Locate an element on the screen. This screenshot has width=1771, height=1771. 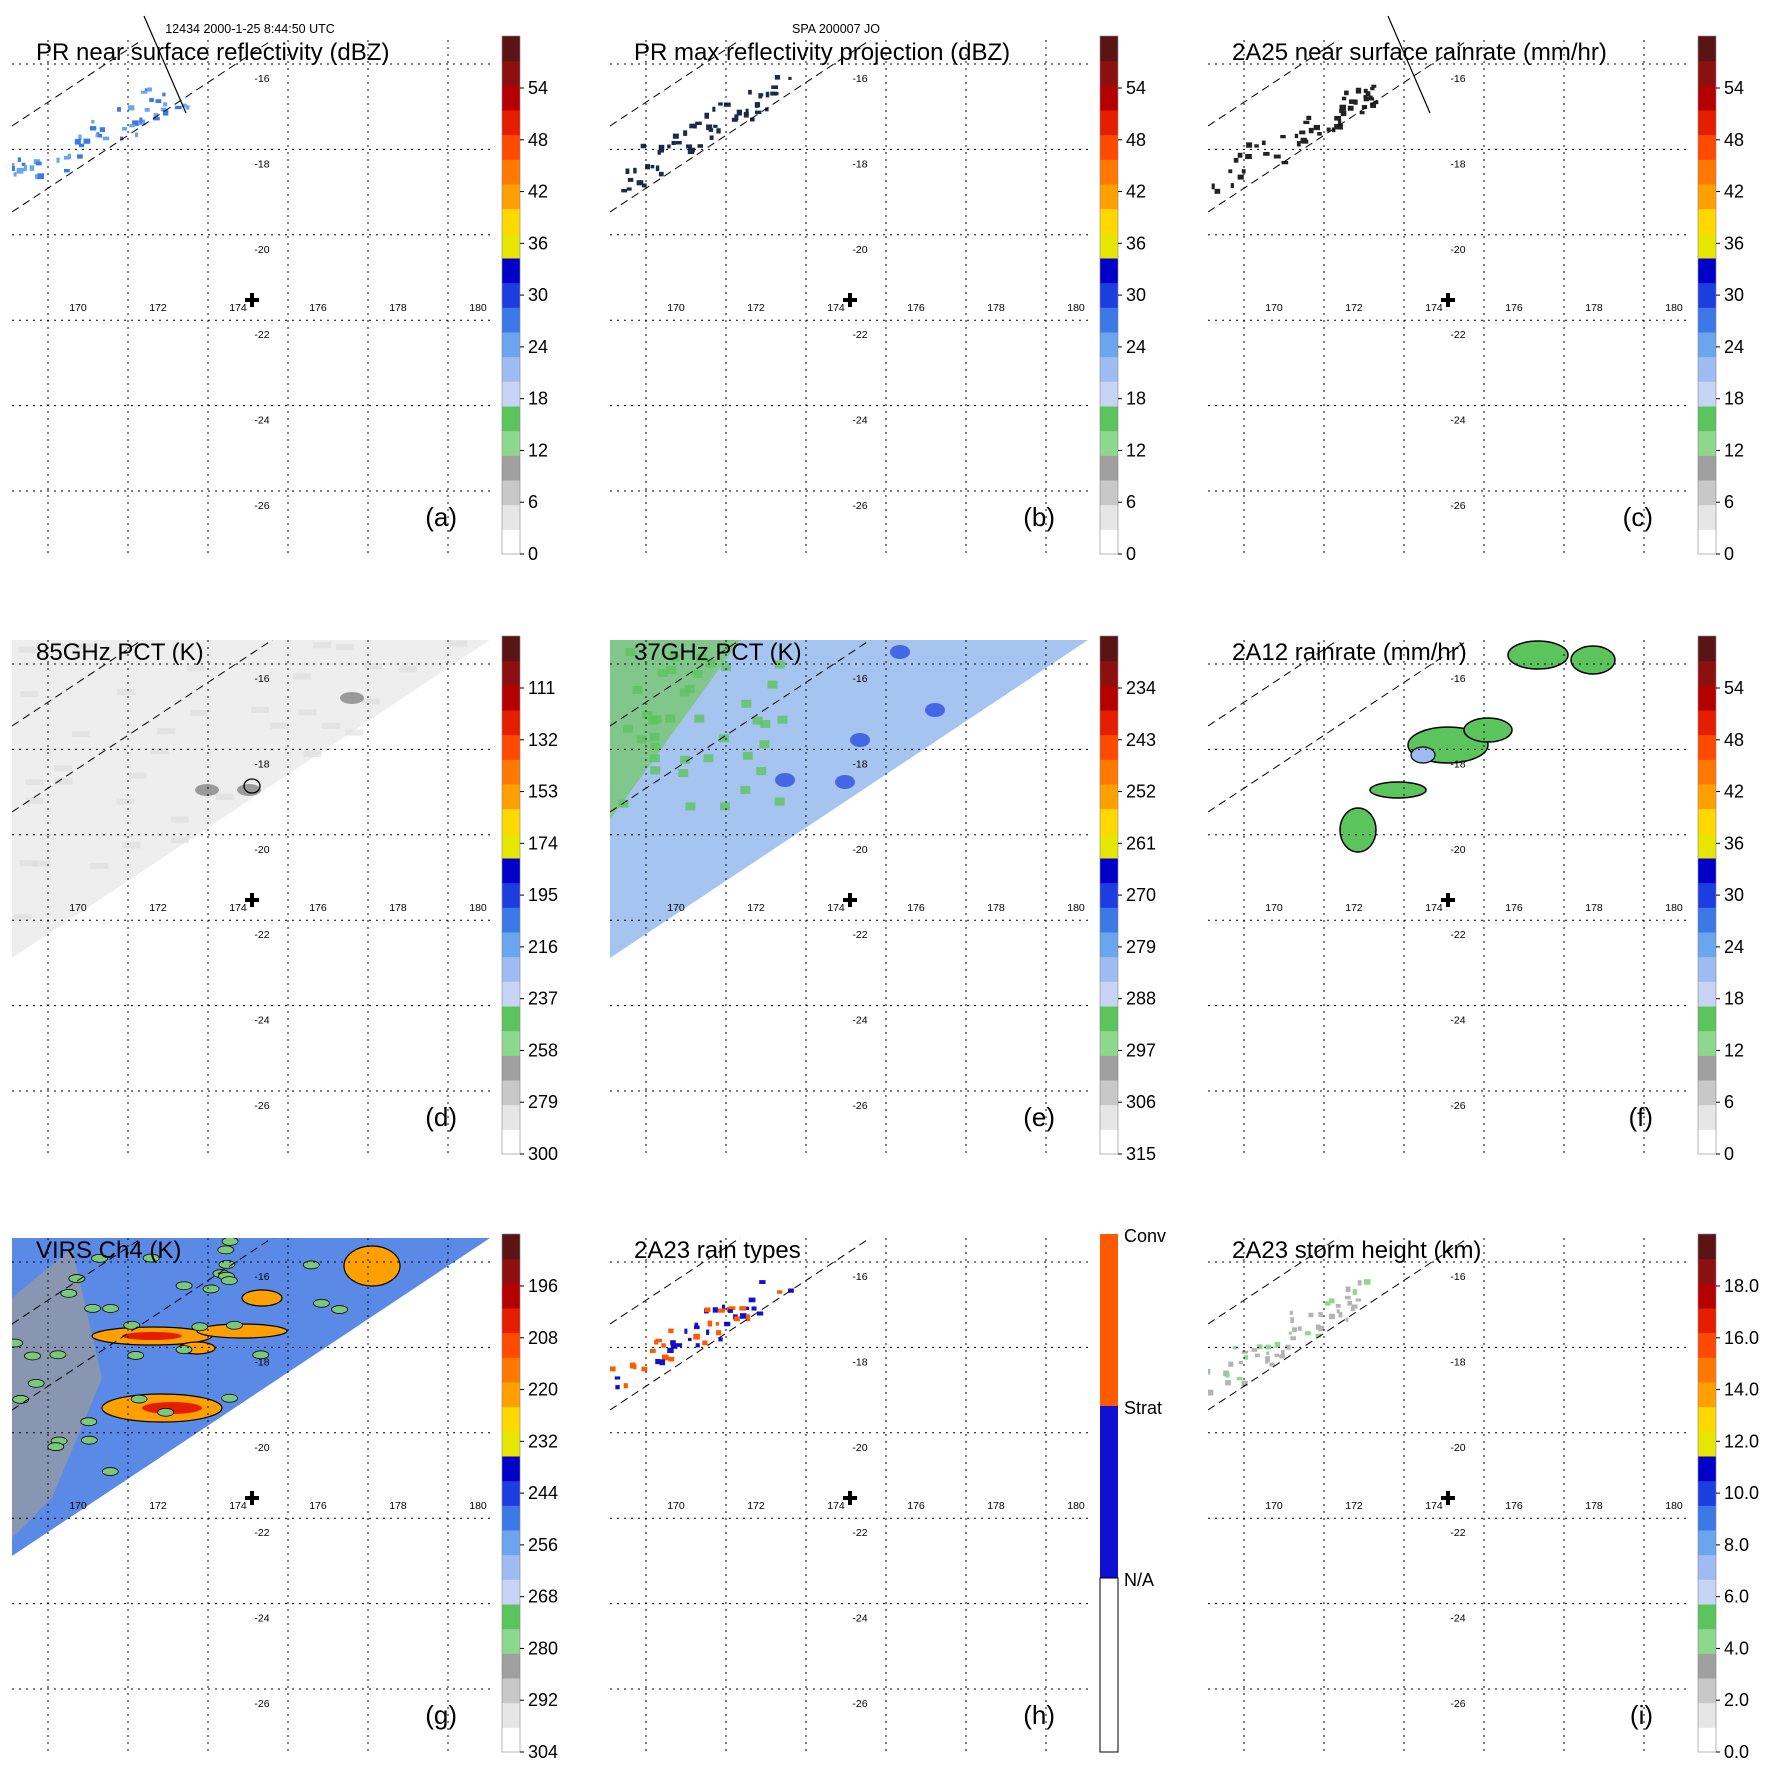
lon-tick-label: 174 is located at coordinates (1434, 1506).